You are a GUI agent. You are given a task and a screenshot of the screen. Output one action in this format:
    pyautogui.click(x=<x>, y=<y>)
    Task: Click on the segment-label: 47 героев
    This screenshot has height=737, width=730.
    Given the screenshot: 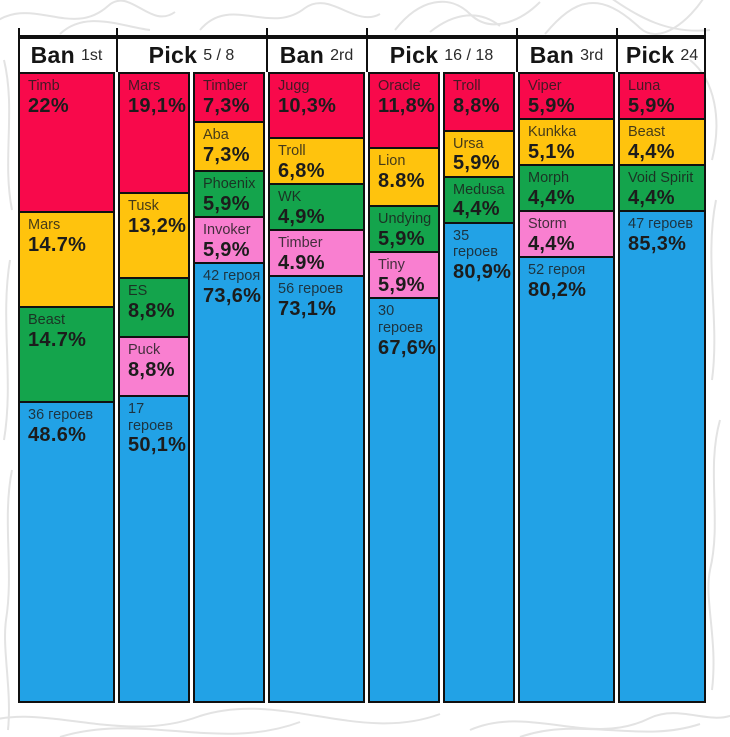 What is the action you would take?
    pyautogui.click(x=661, y=224)
    